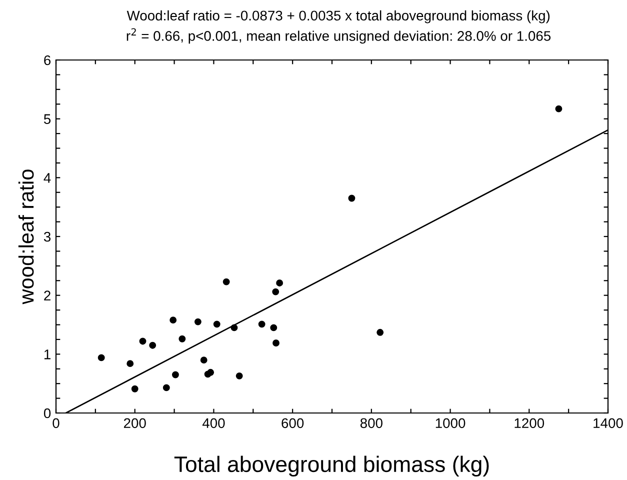 The width and height of the screenshot is (627, 480). What do you see at coordinates (608, 423) in the screenshot?
I see `x-tick-label: 1400` at bounding box center [608, 423].